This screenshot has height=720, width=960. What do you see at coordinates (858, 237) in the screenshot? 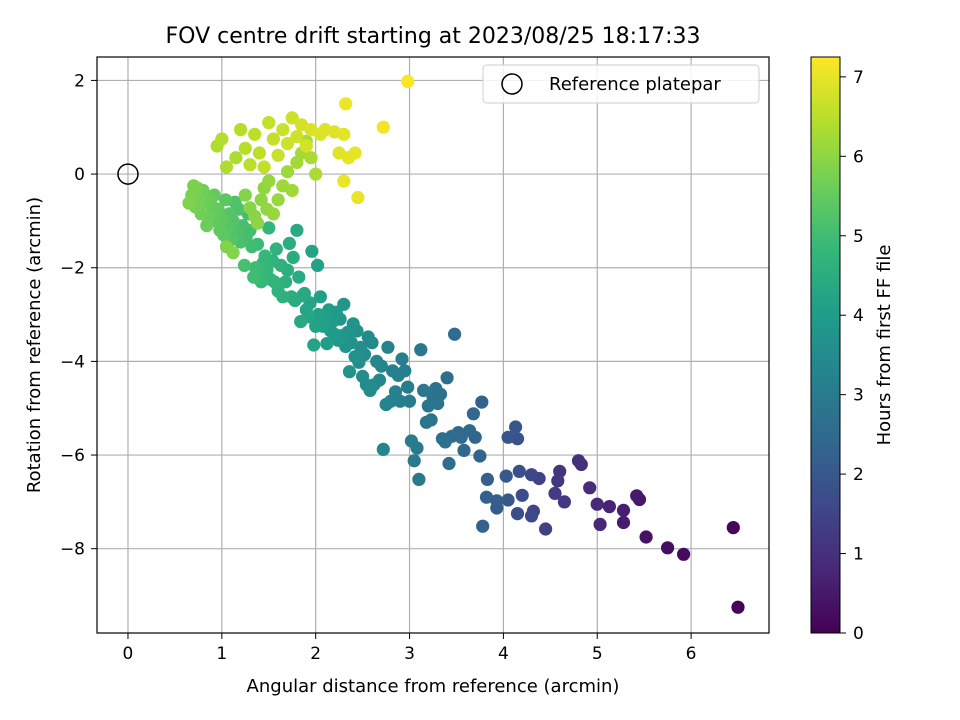
I see `colorbar-tick-label: 5` at bounding box center [858, 237].